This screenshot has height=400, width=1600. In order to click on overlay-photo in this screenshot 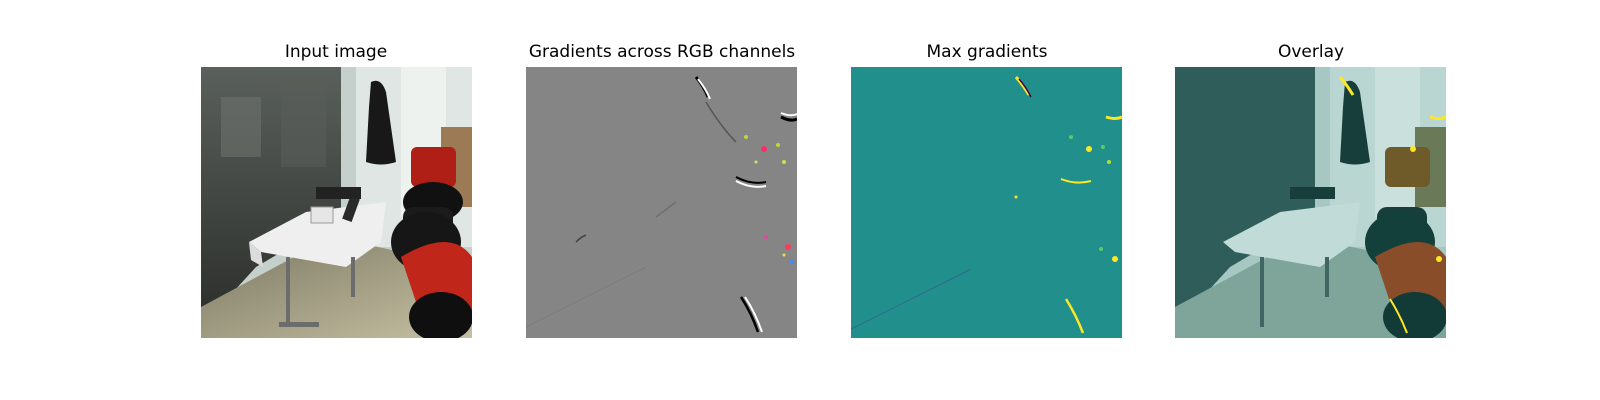, I will do `click(1310, 202)`.